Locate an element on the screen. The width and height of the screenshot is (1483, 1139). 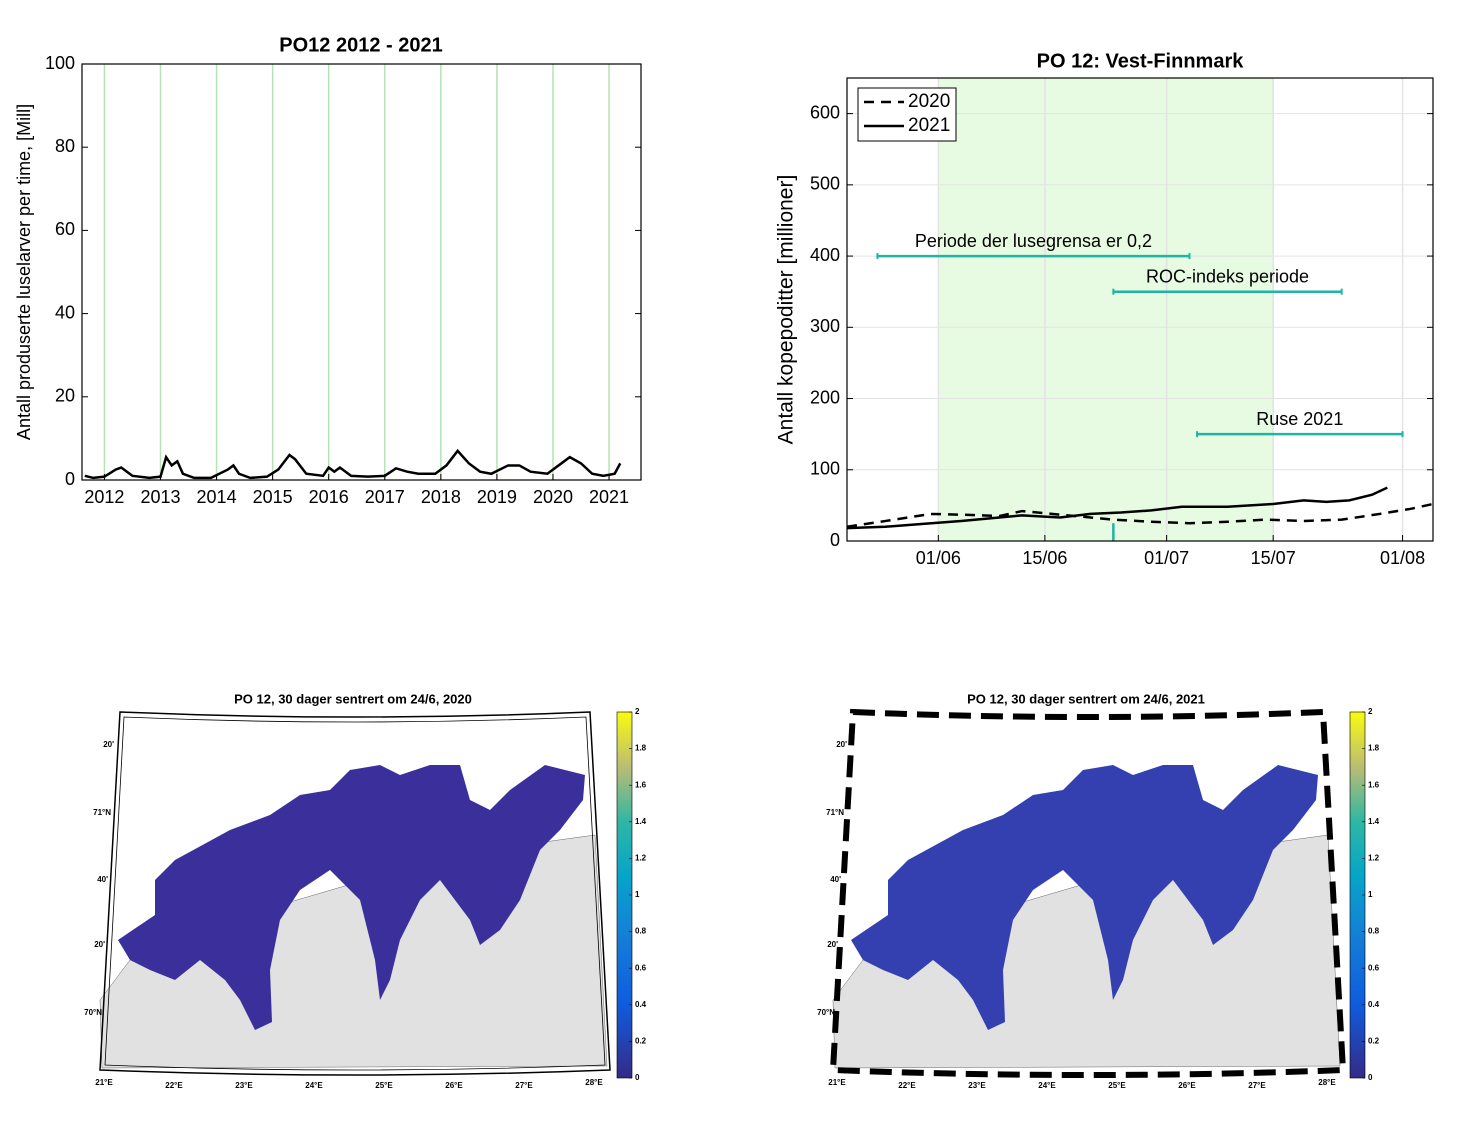
chart-title: PO 12: Vest-Finnmark is located at coordinates (1141, 61).